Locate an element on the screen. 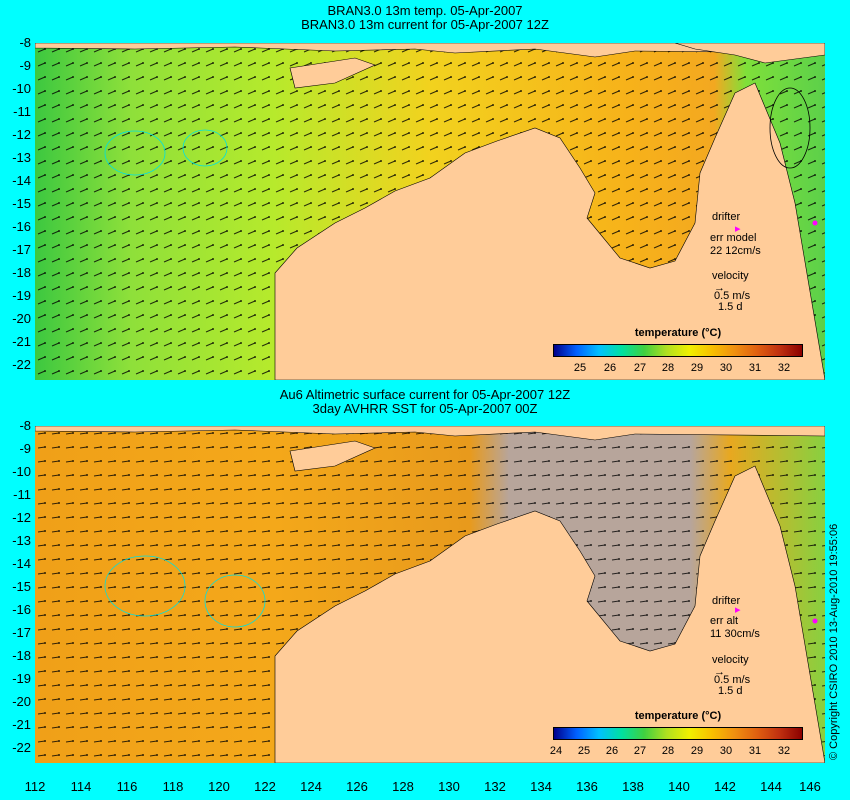 This screenshot has height=800, width=850. bottom-legend-tick: 25 is located at coordinates (584, 751).